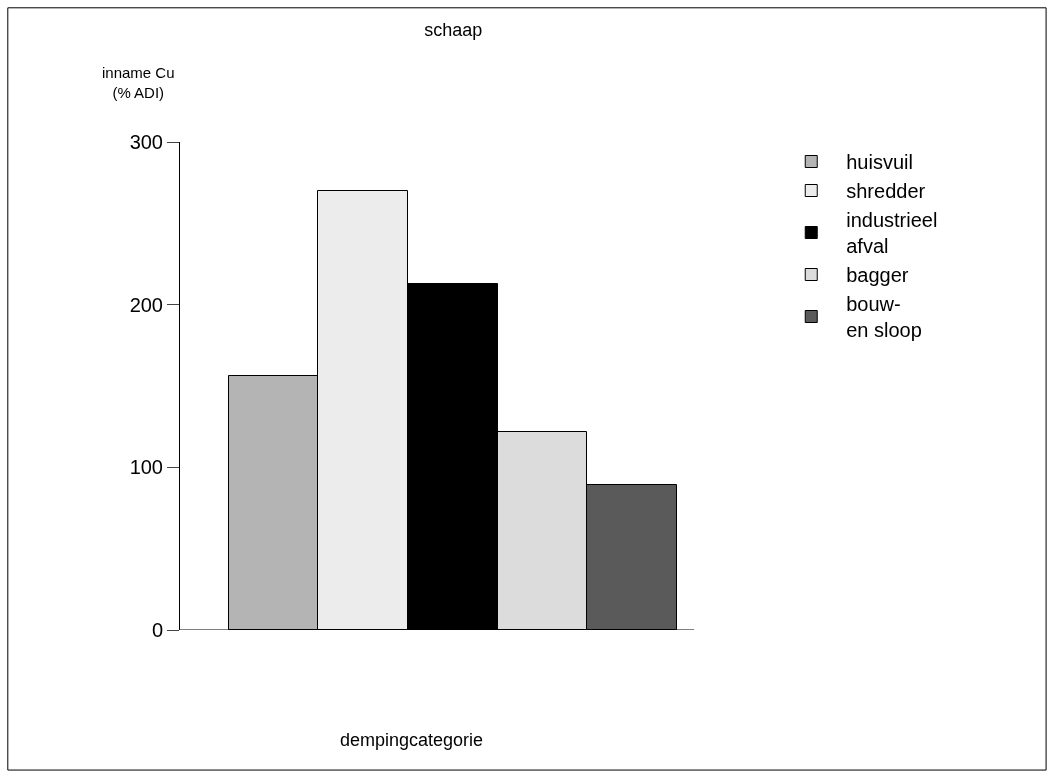 The image size is (1054, 778). Describe the element at coordinates (412, 740) in the screenshot. I see `x-axis-title: dempingcategorie` at that location.